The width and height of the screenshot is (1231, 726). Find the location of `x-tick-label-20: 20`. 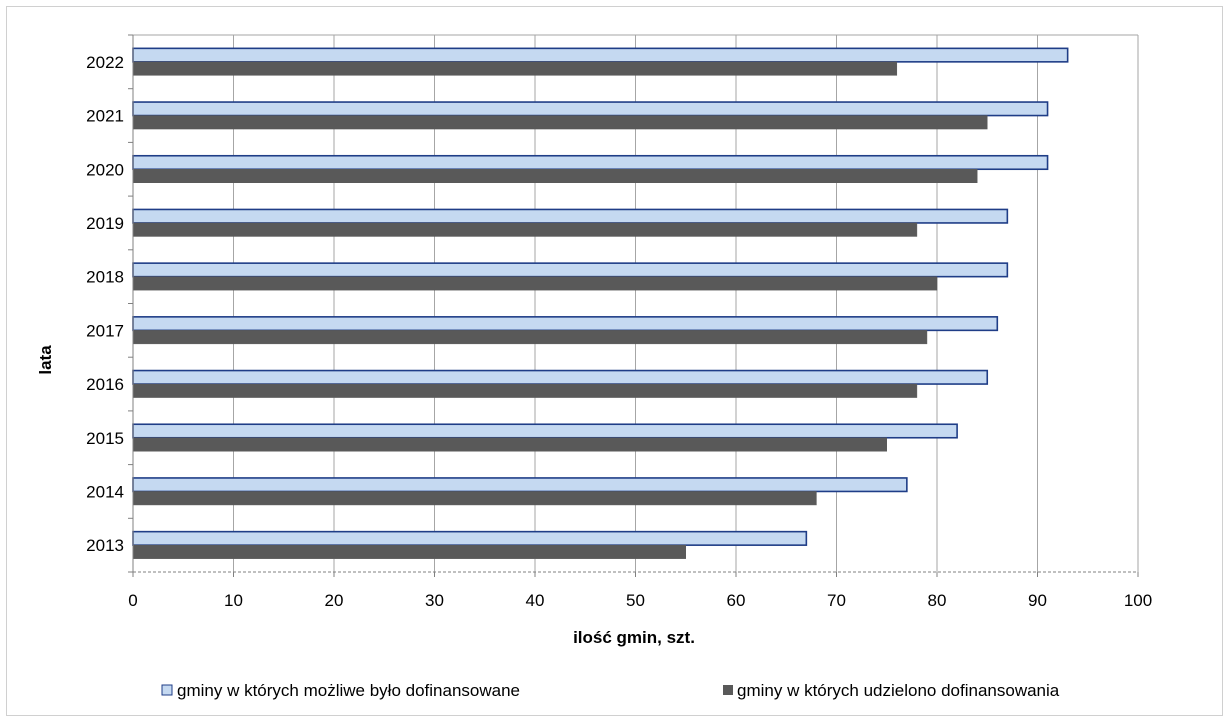

x-tick-label-20: 20 is located at coordinates (334, 600).